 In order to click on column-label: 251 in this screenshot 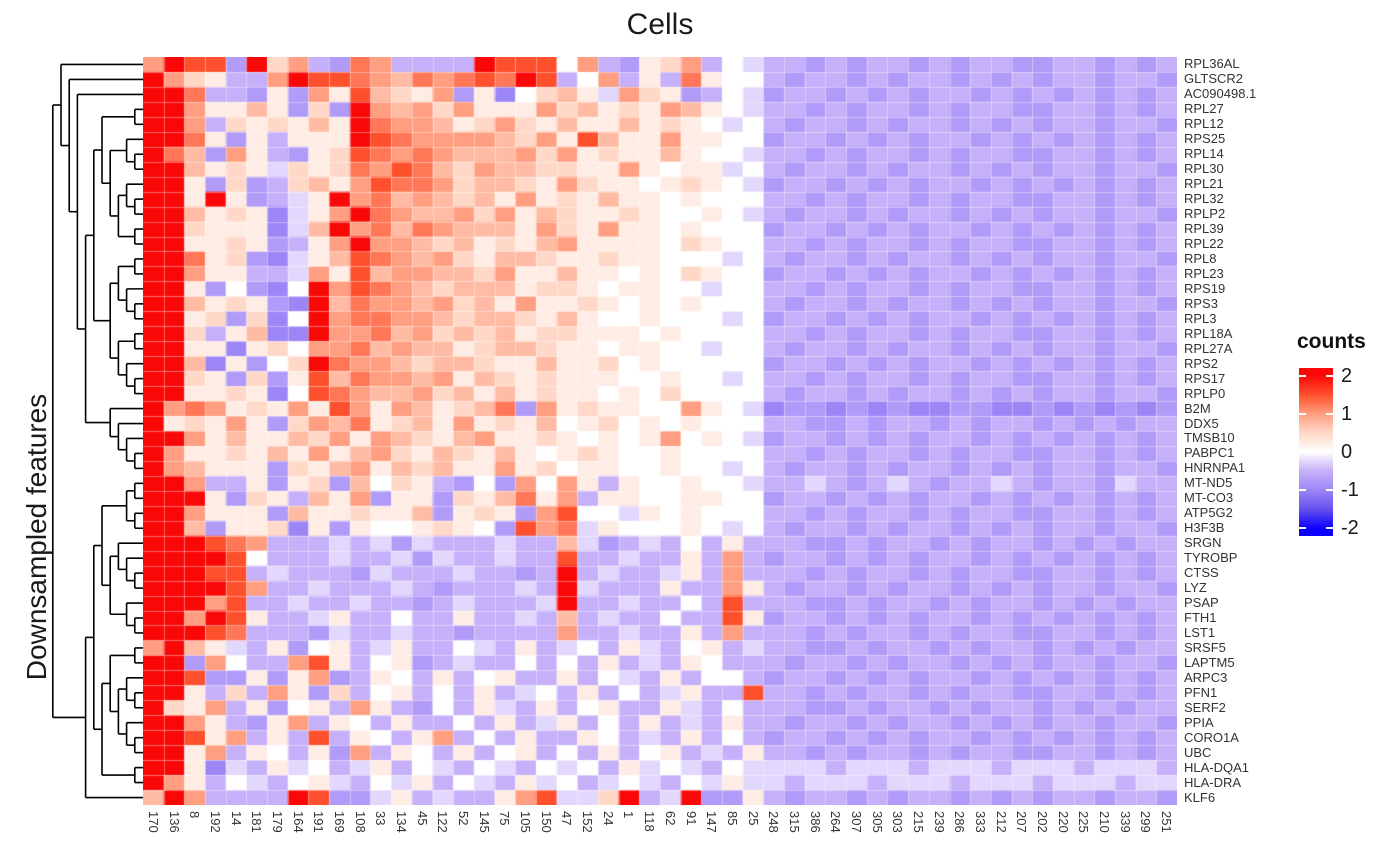, I will do `click(1167, 822)`.